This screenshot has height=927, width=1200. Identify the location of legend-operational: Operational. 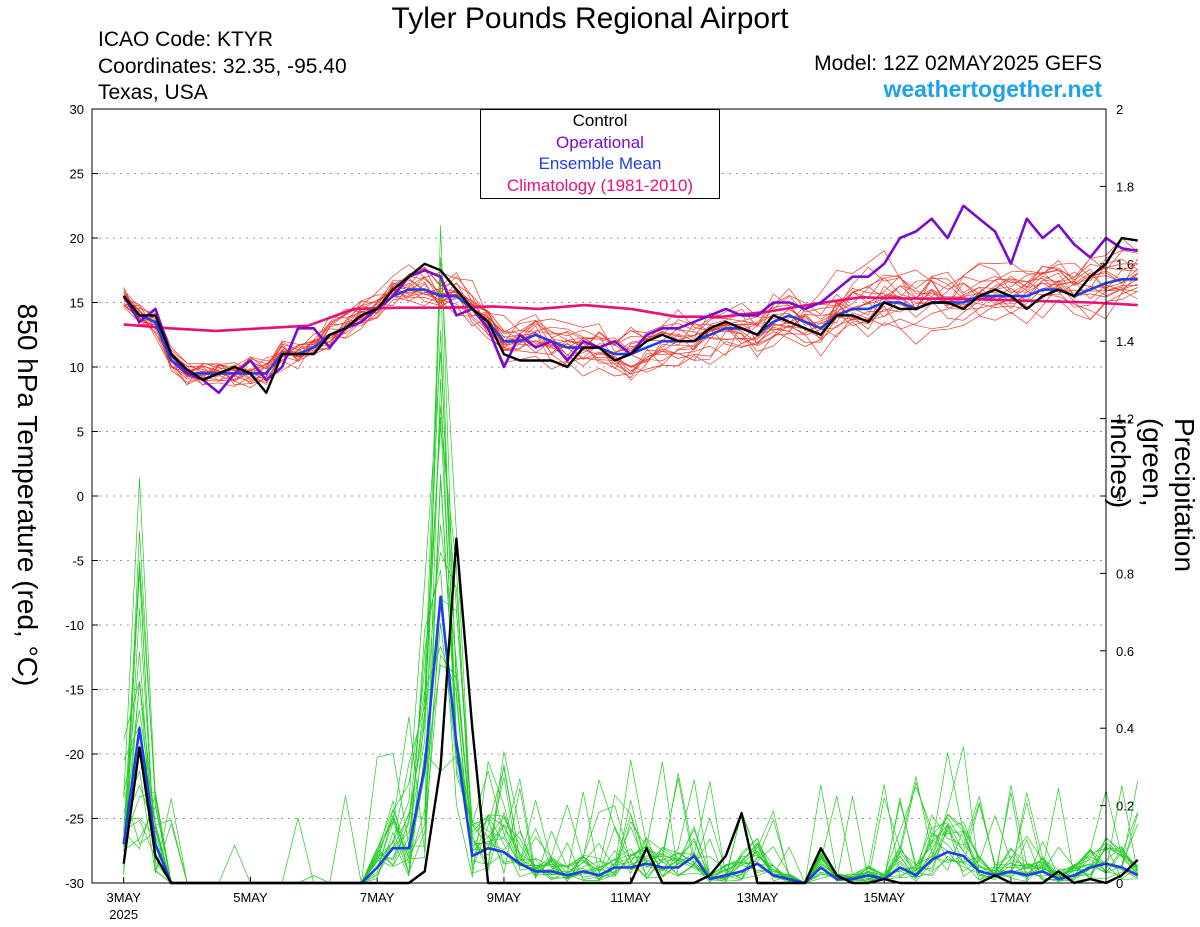
(600, 142).